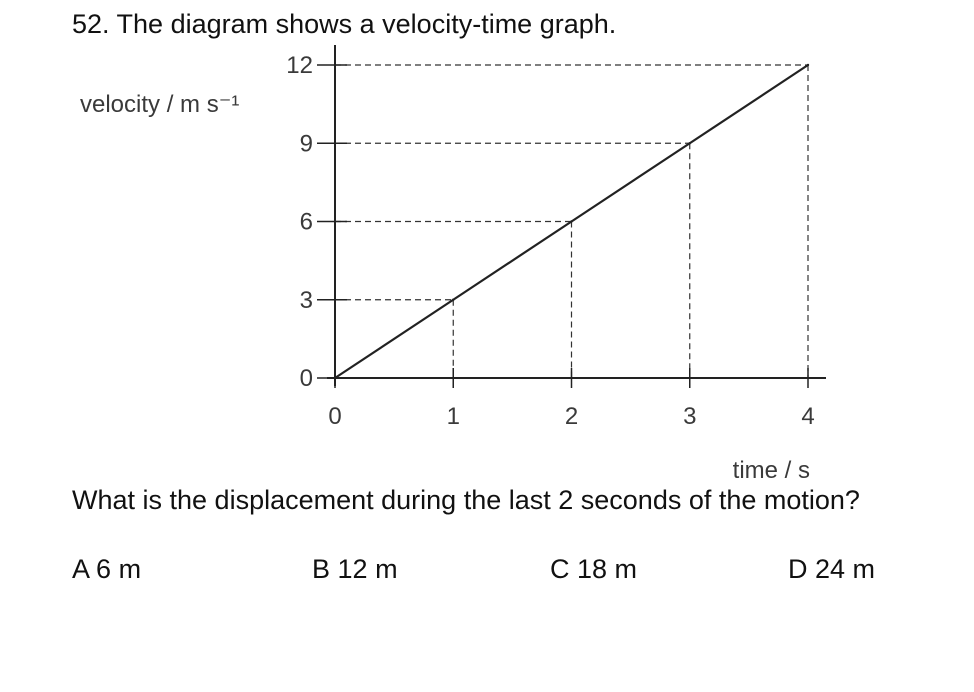 Image resolution: width=974 pixels, height=692 pixels. Describe the element at coordinates (306, 143) in the screenshot. I see `y-tick-label: 9` at that location.